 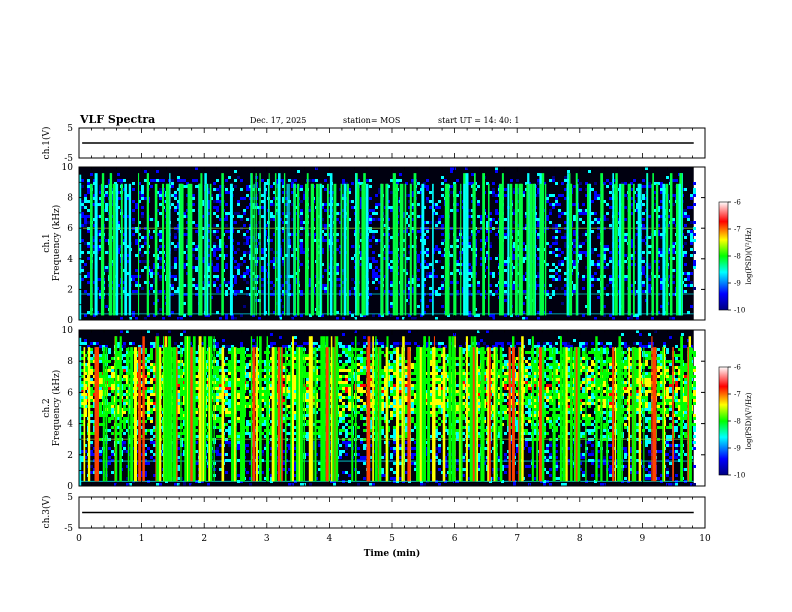 I want to click on ytick-label: 10, so click(x=68, y=168).